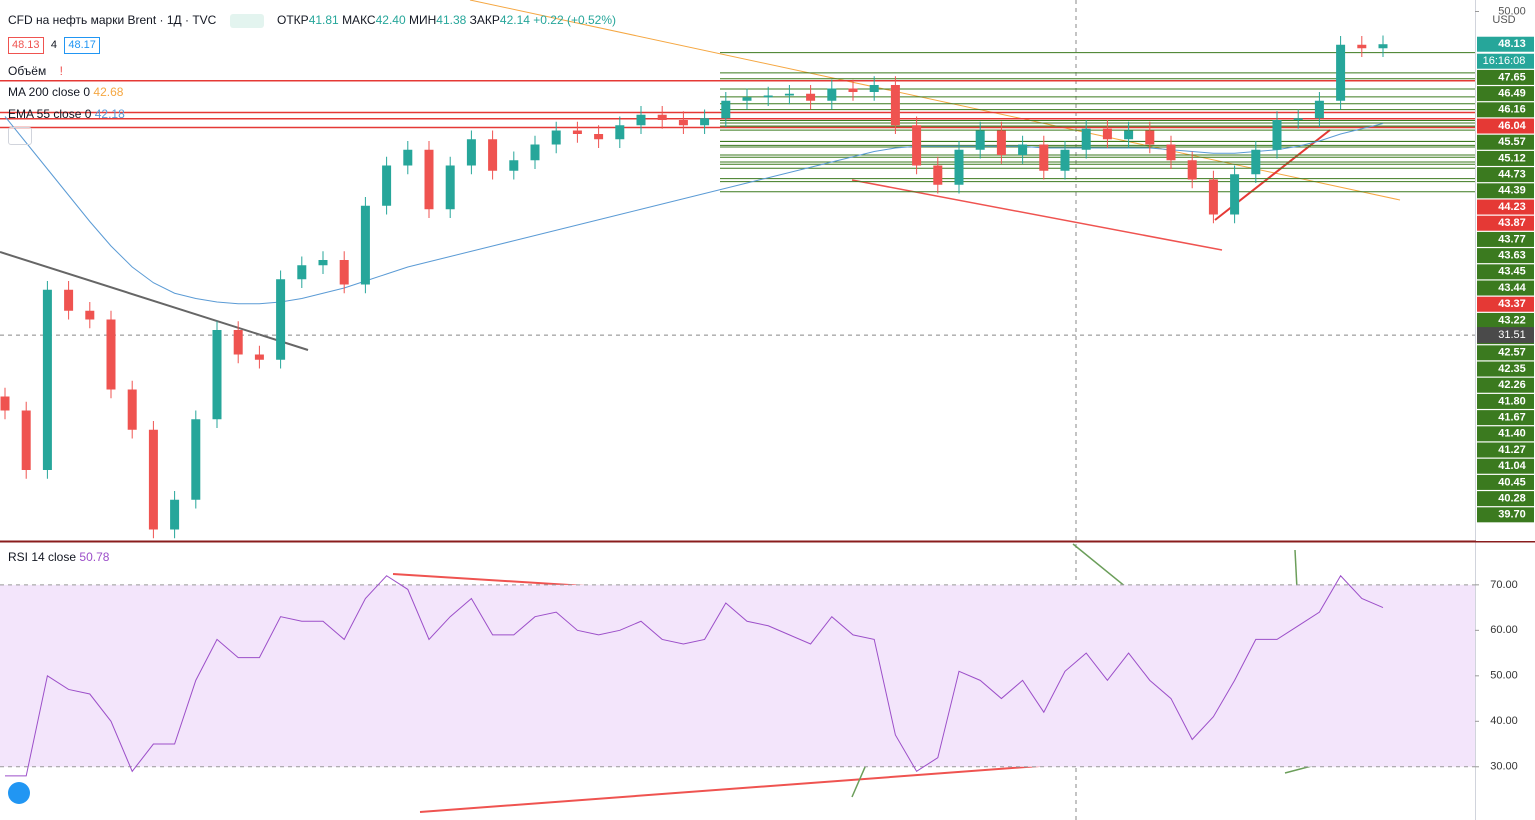 This screenshot has height=820, width=1535. Describe the element at coordinates (1504, 630) in the screenshot. I see `y-tick-label: 60.00` at that location.